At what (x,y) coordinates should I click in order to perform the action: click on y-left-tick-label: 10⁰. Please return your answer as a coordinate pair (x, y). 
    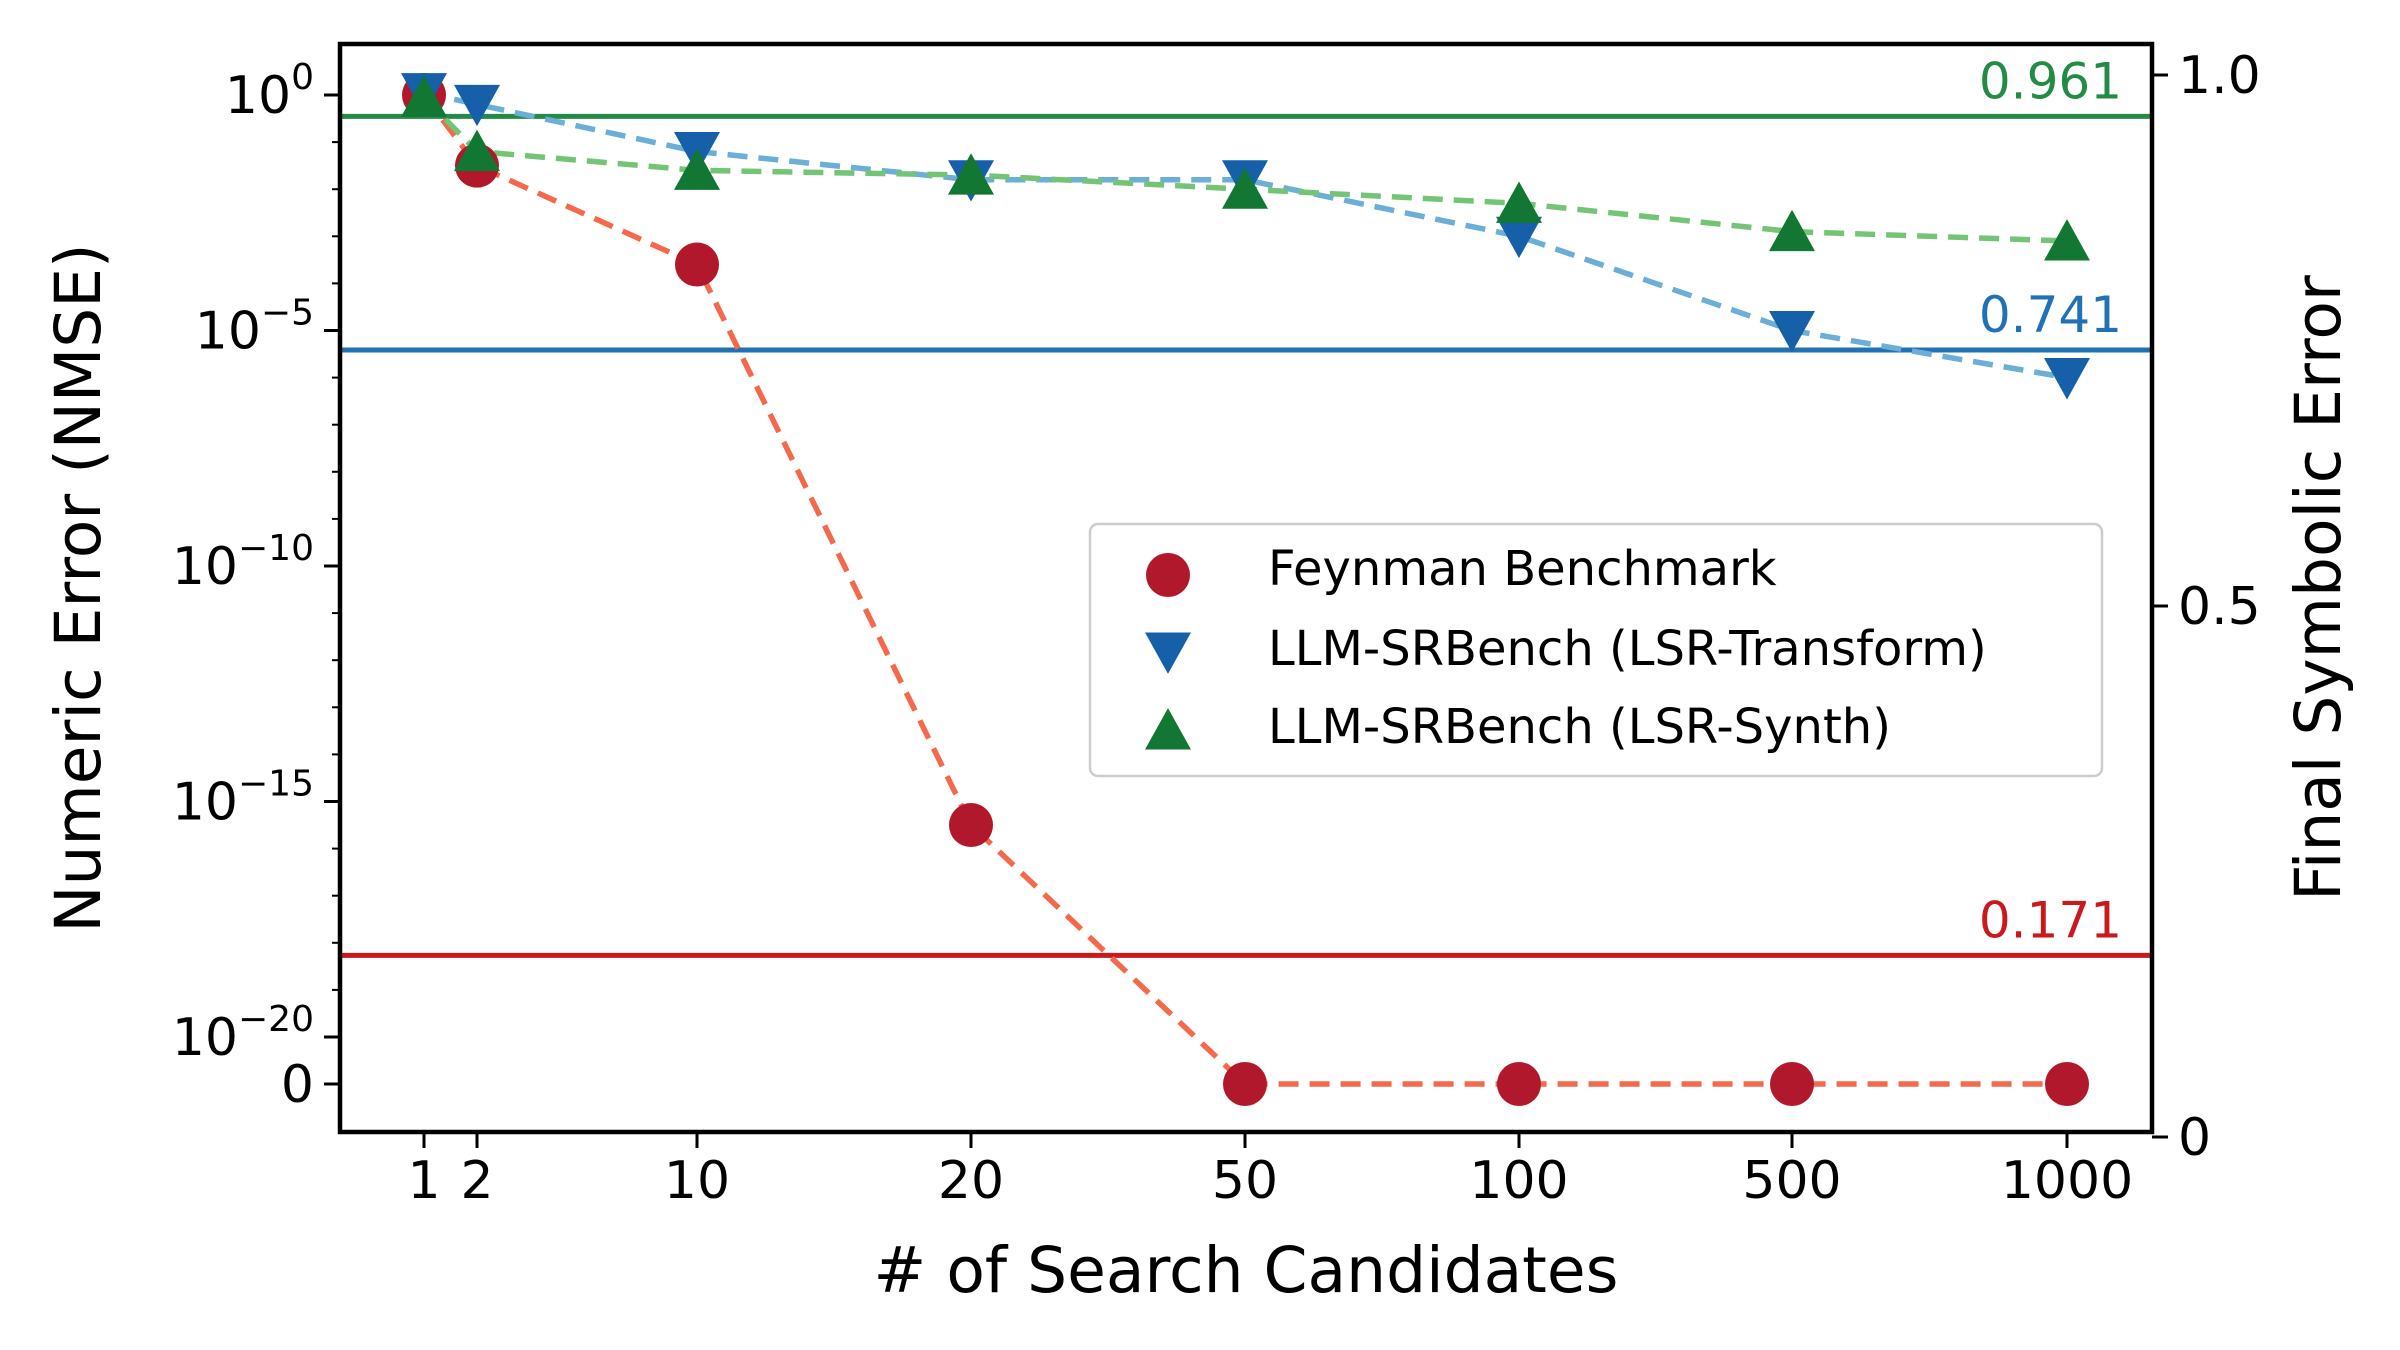
    Looking at the image, I should click on (269, 91).